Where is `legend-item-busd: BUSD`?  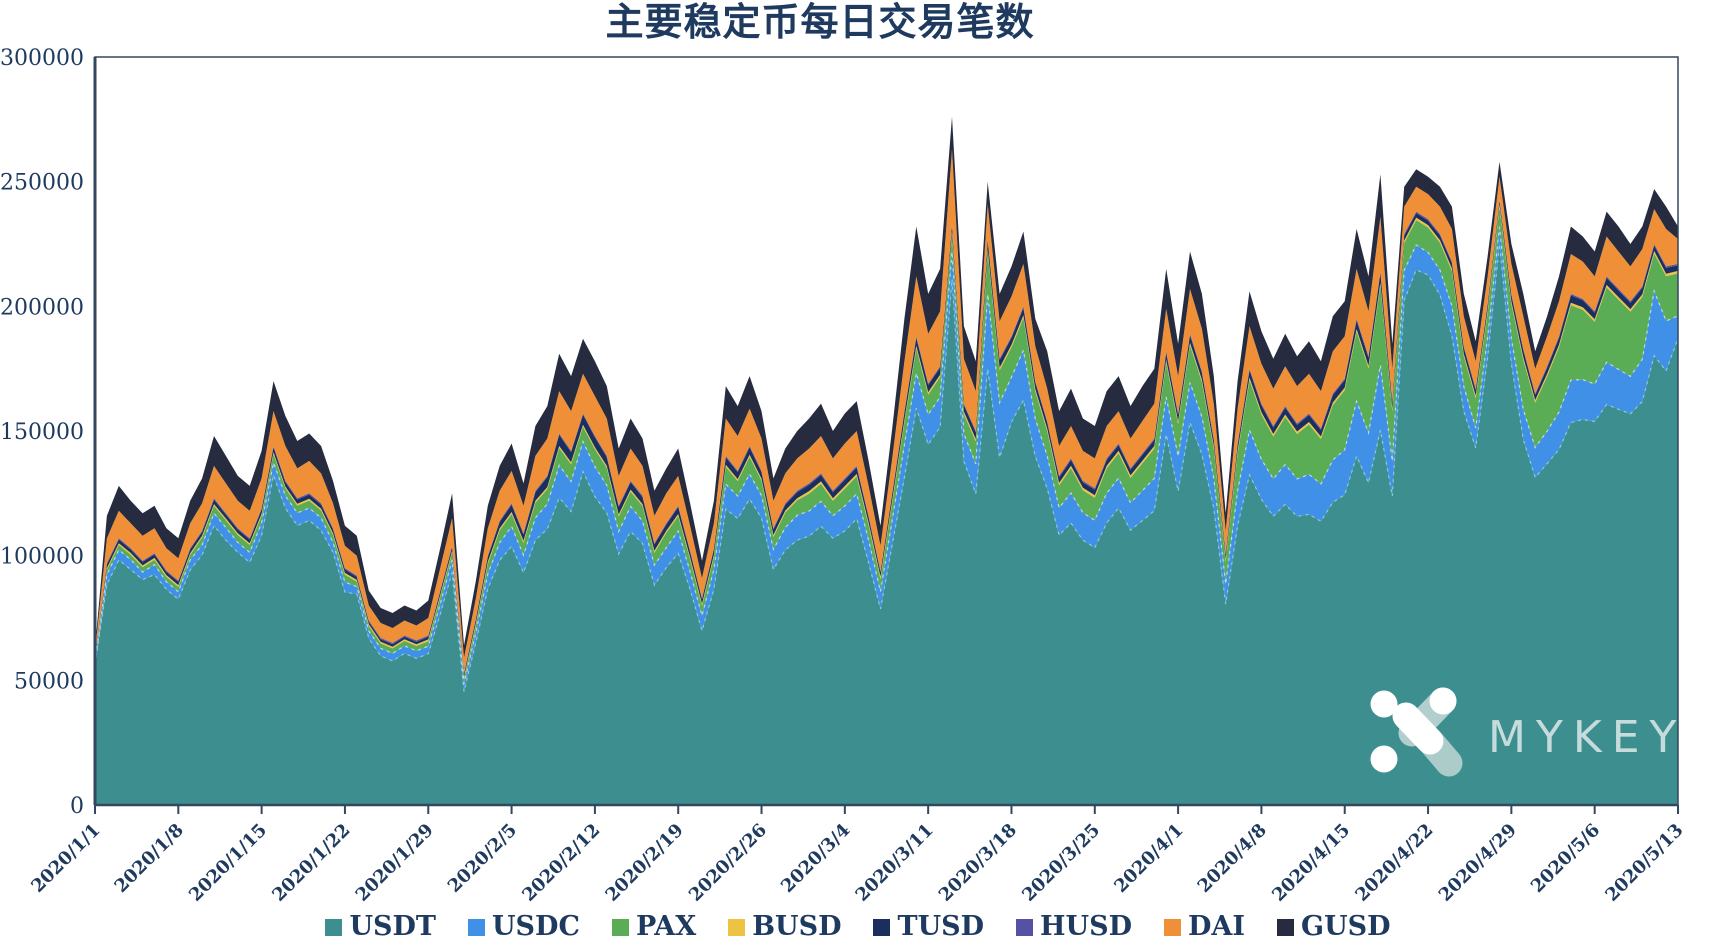
legend-item-busd: BUSD is located at coordinates (784, 926).